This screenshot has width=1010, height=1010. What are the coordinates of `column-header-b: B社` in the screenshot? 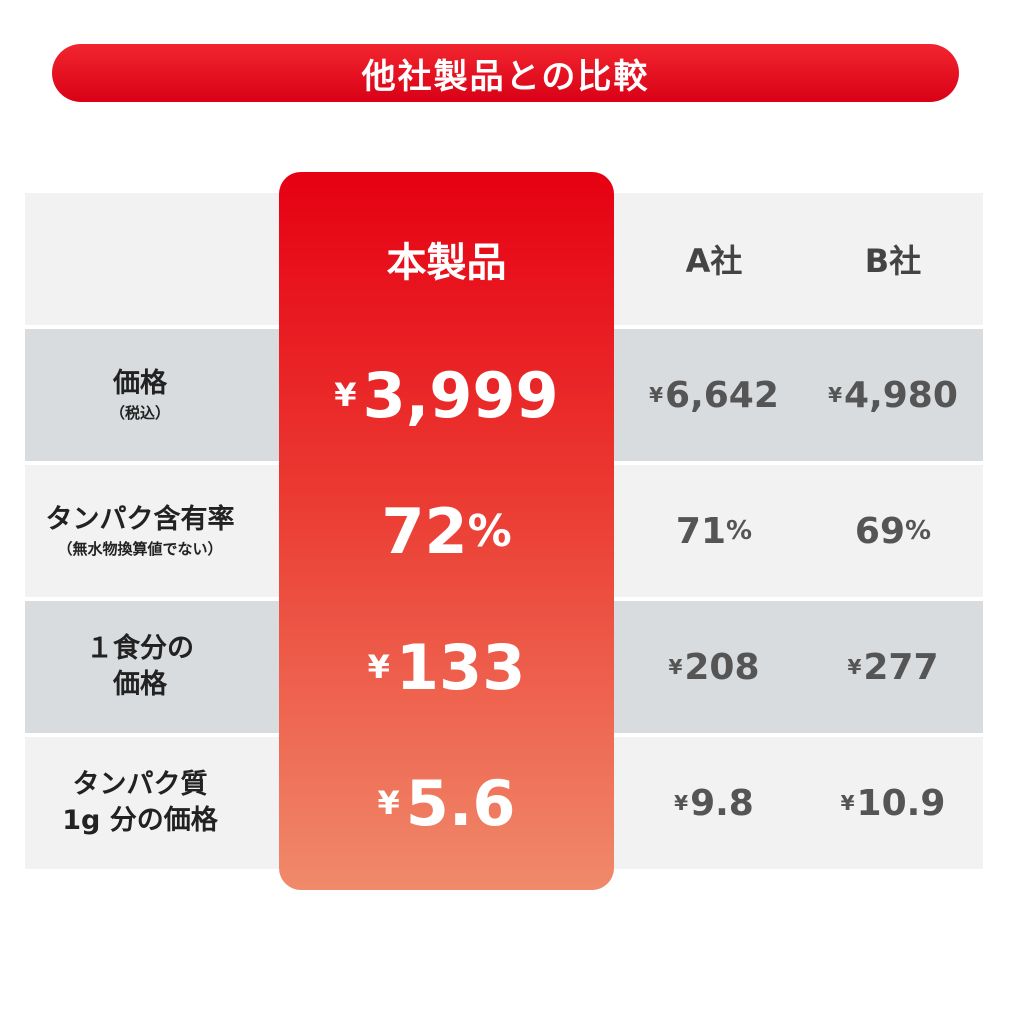 It's located at (893, 261).